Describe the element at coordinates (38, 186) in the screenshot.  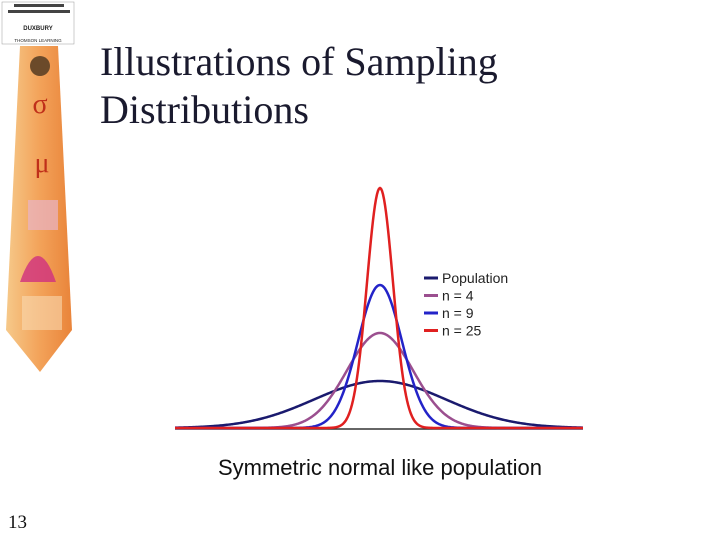
I see `banner: DUXBURY THOMSON LEARNING σ μ` at that location.